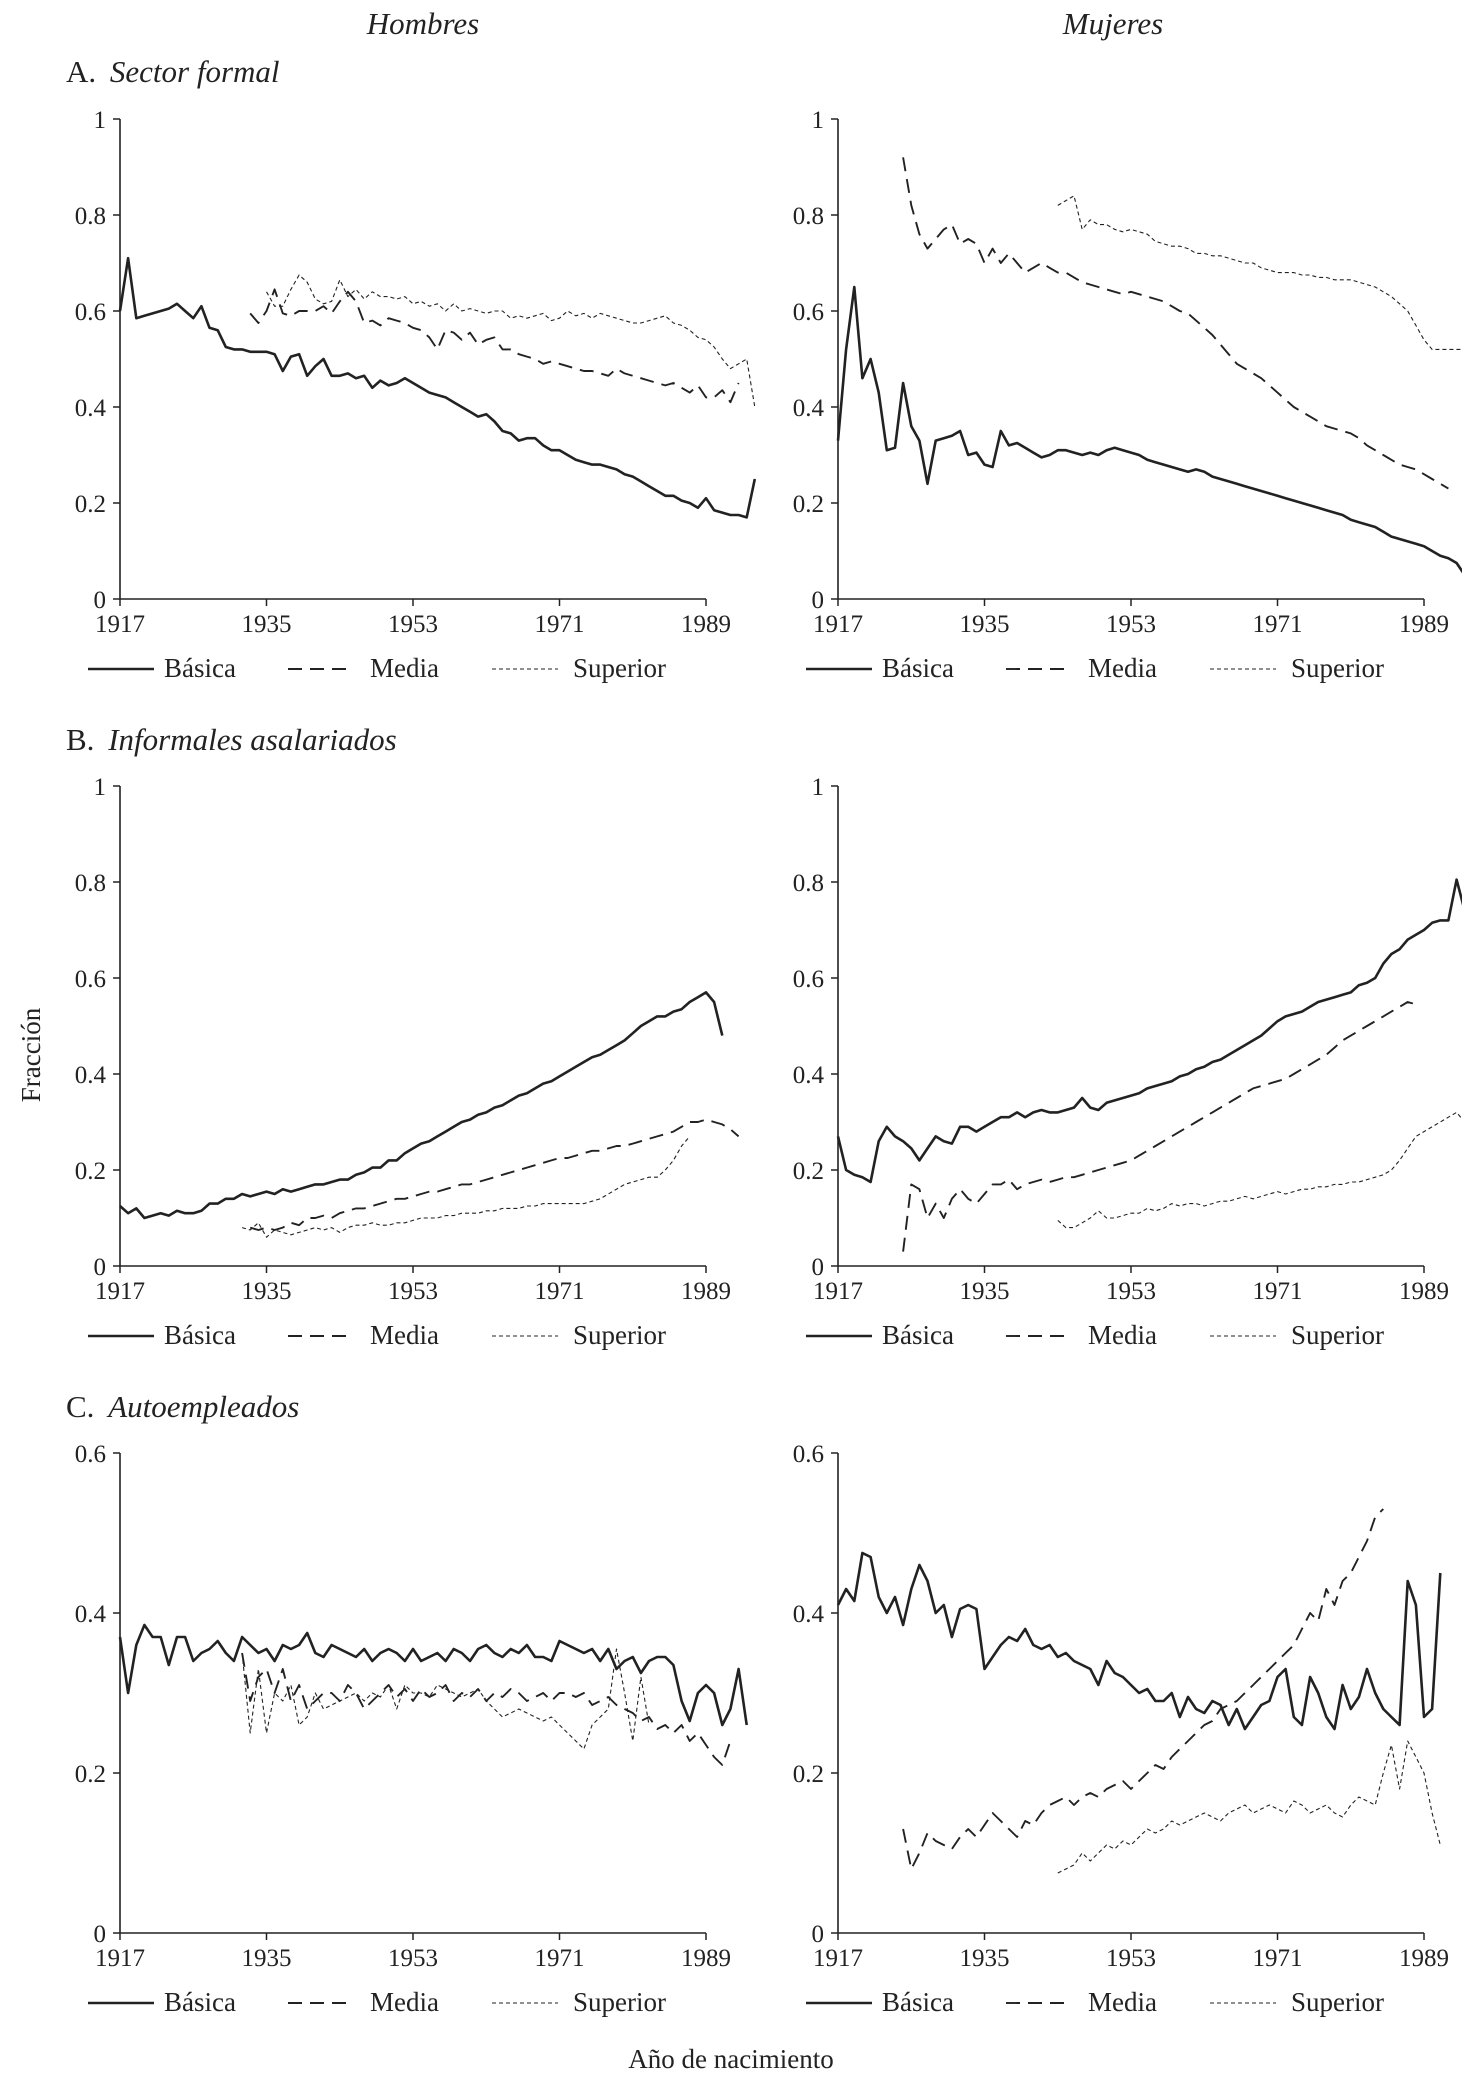 The width and height of the screenshot is (1462, 2081). I want to click on panel-title-a: A. Sector formal, so click(173, 71).